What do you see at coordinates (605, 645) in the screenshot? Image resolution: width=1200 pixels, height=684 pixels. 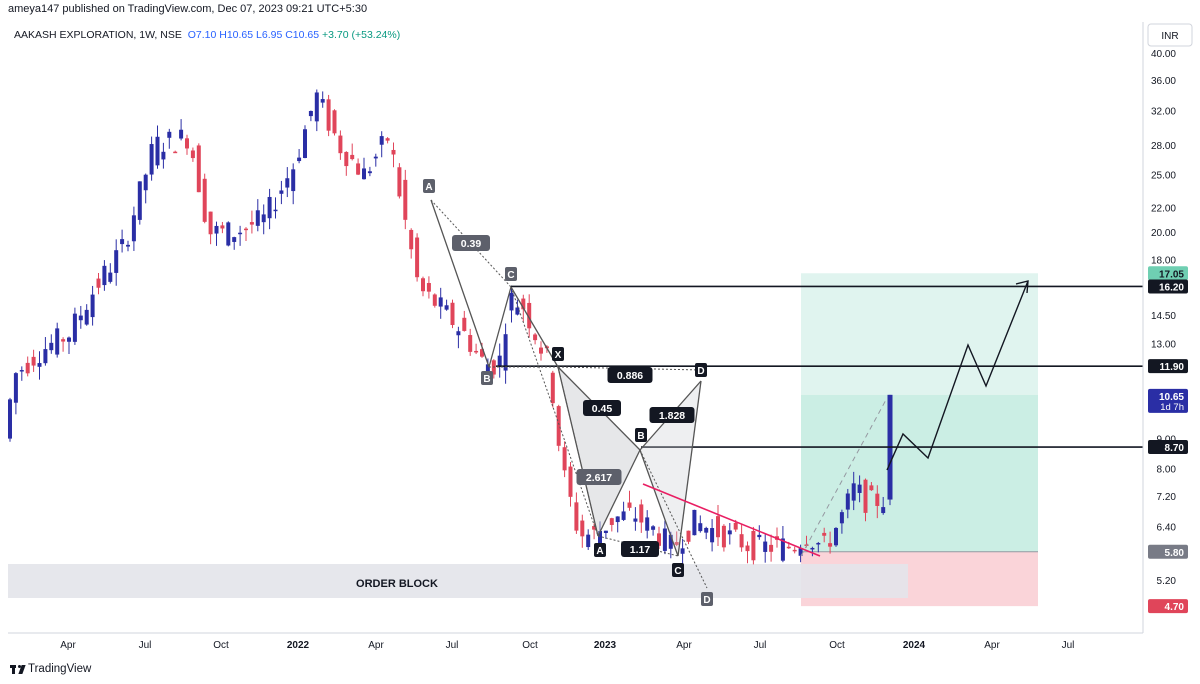 I see `x-tick-label: 2023` at bounding box center [605, 645].